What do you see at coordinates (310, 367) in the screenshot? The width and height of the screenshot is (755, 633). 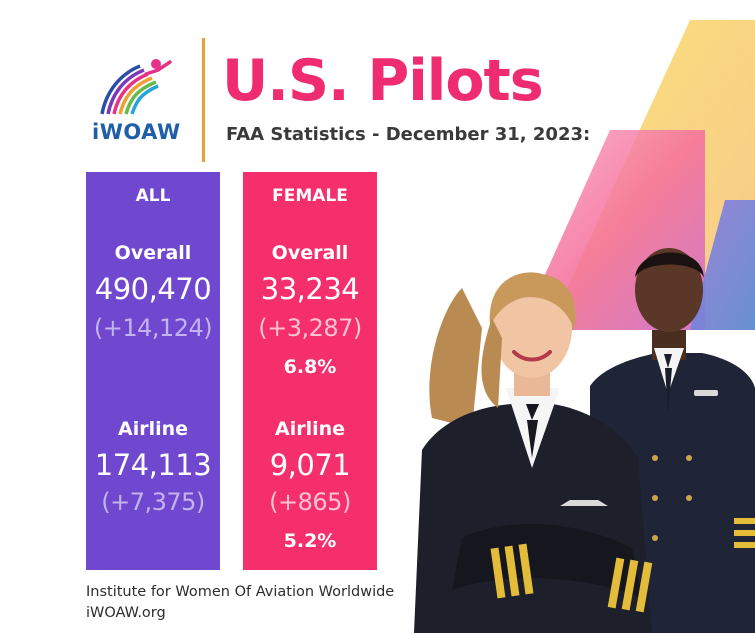 I see `female-overall-percent: 6.8%` at bounding box center [310, 367].